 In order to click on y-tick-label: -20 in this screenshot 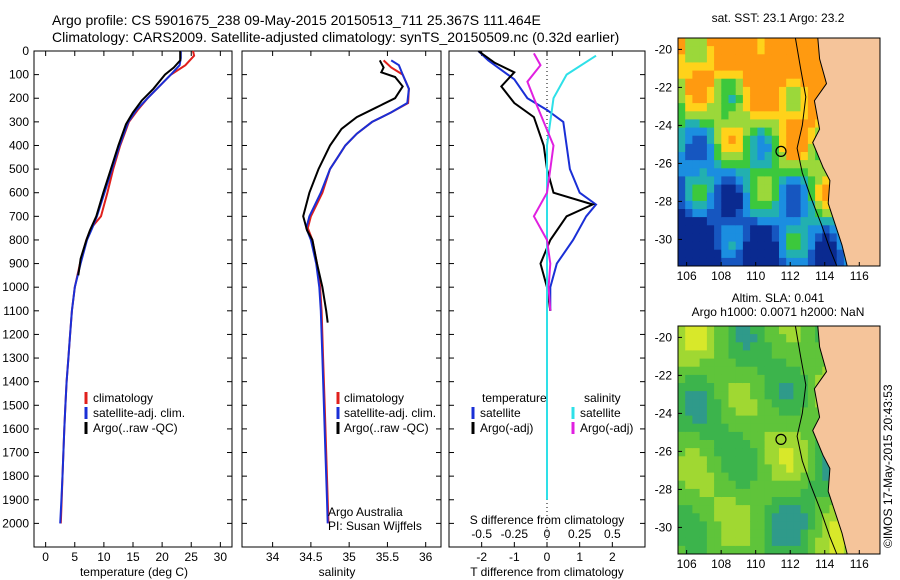, I will do `click(664, 337)`.